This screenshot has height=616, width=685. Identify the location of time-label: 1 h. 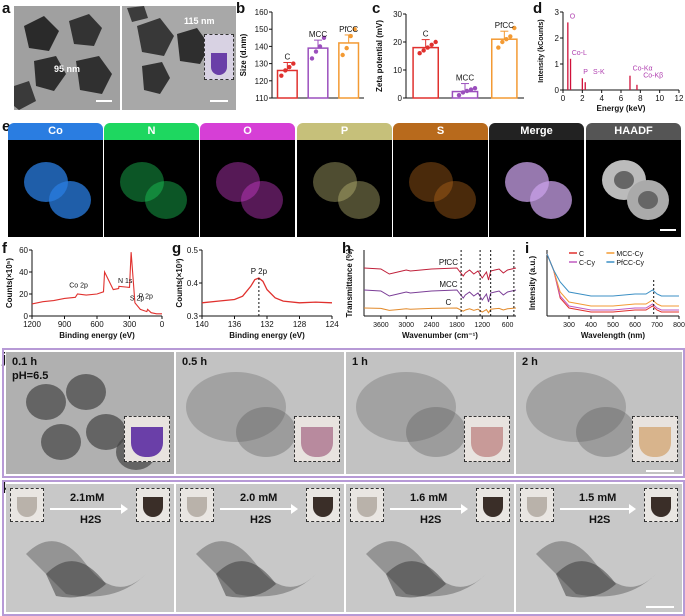
(360, 362).